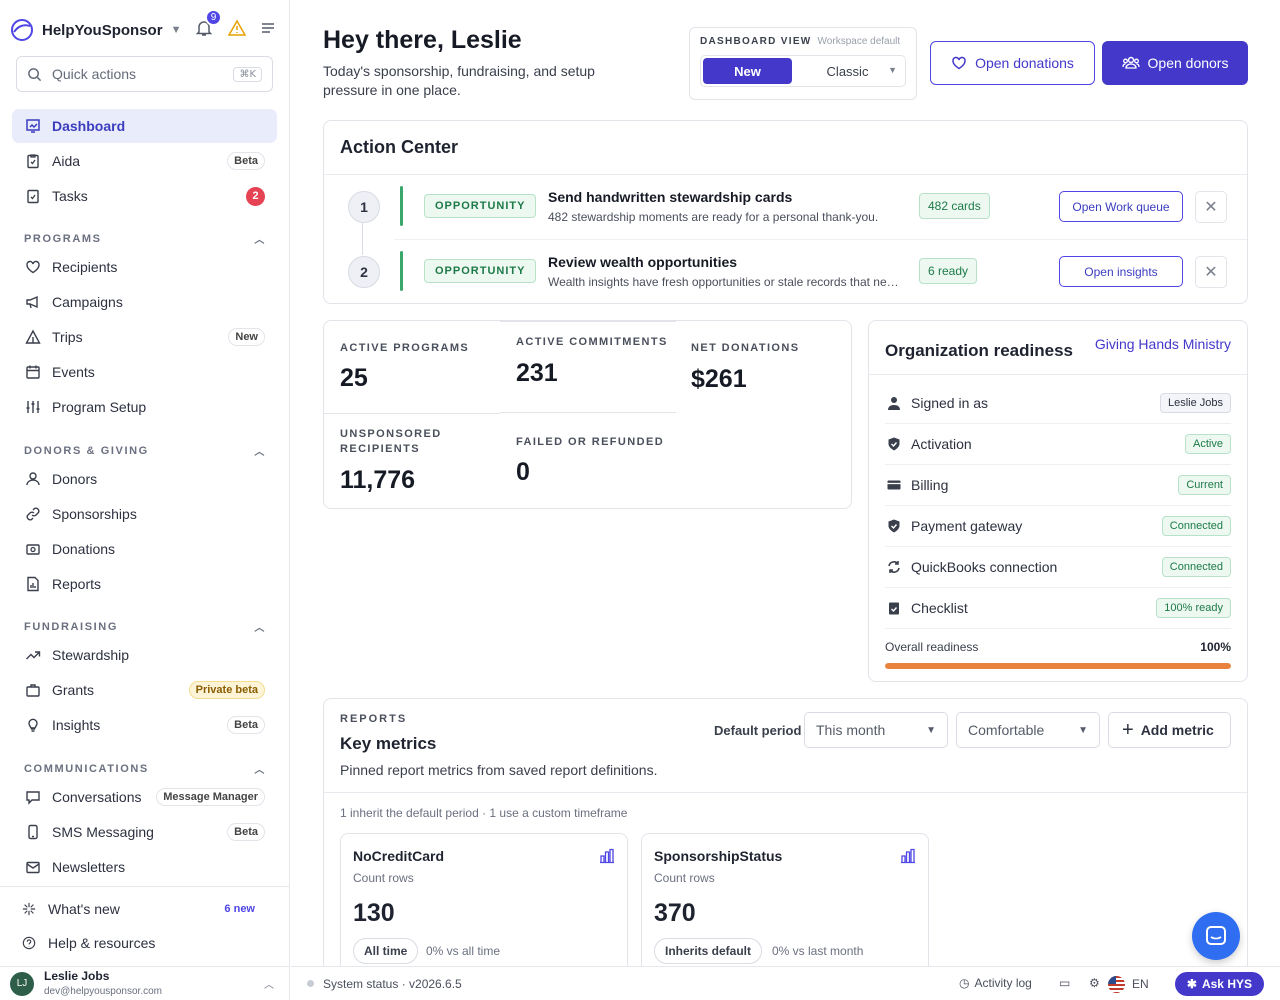 The width and height of the screenshot is (1280, 1000). I want to click on stat-value: 25, so click(354, 378).